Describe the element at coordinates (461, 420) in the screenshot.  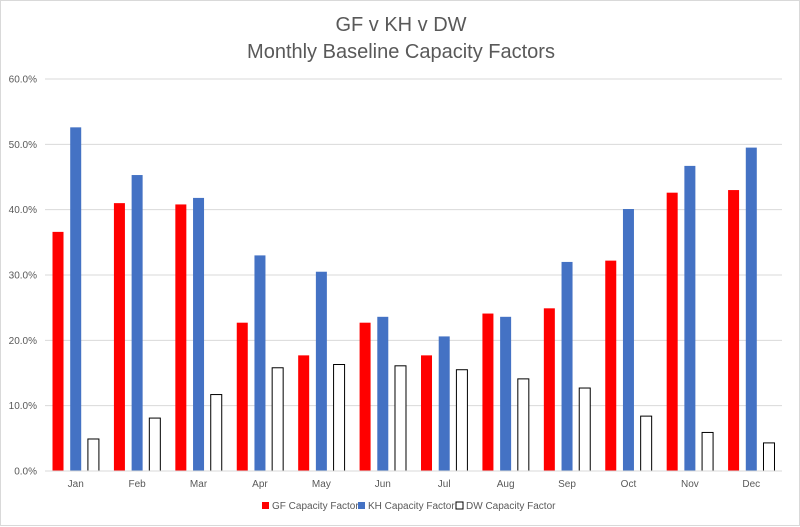
I see `bar-dw-jul` at that location.